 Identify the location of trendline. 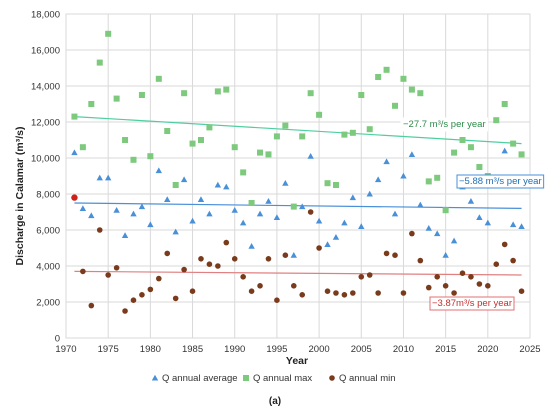
(298, 130).